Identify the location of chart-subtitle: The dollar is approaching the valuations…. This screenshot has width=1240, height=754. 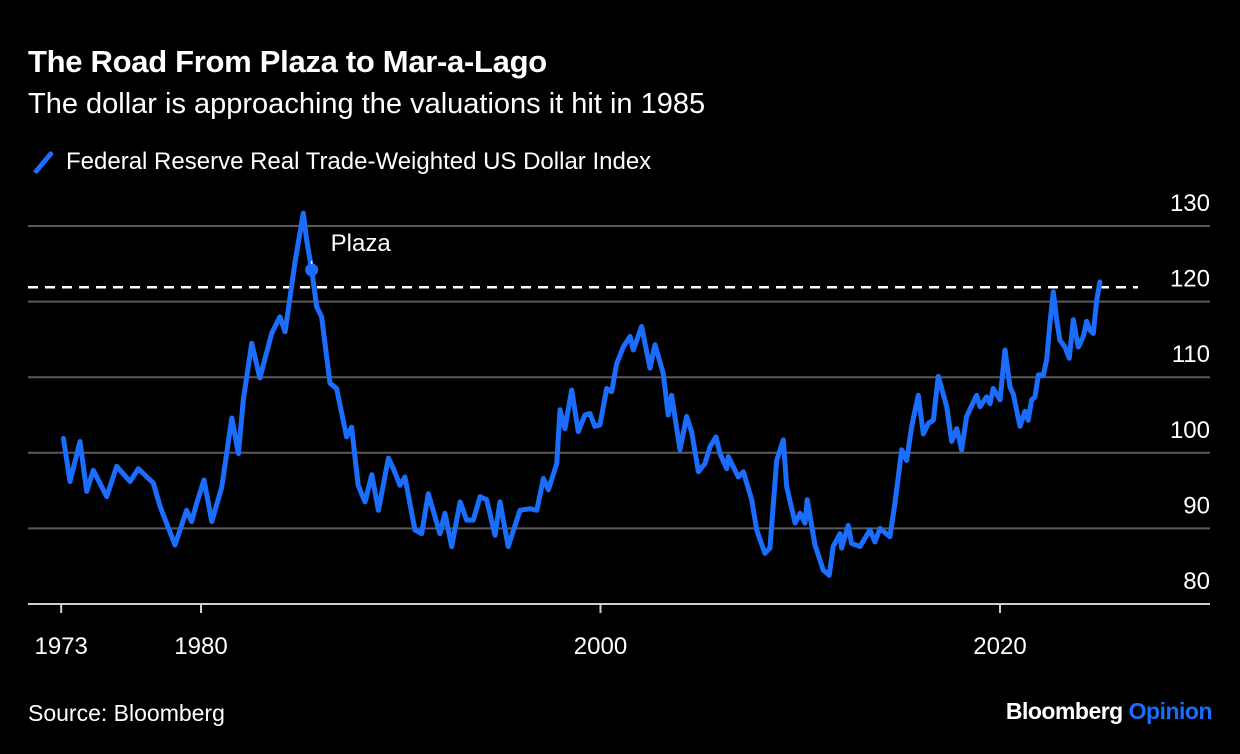
(367, 104).